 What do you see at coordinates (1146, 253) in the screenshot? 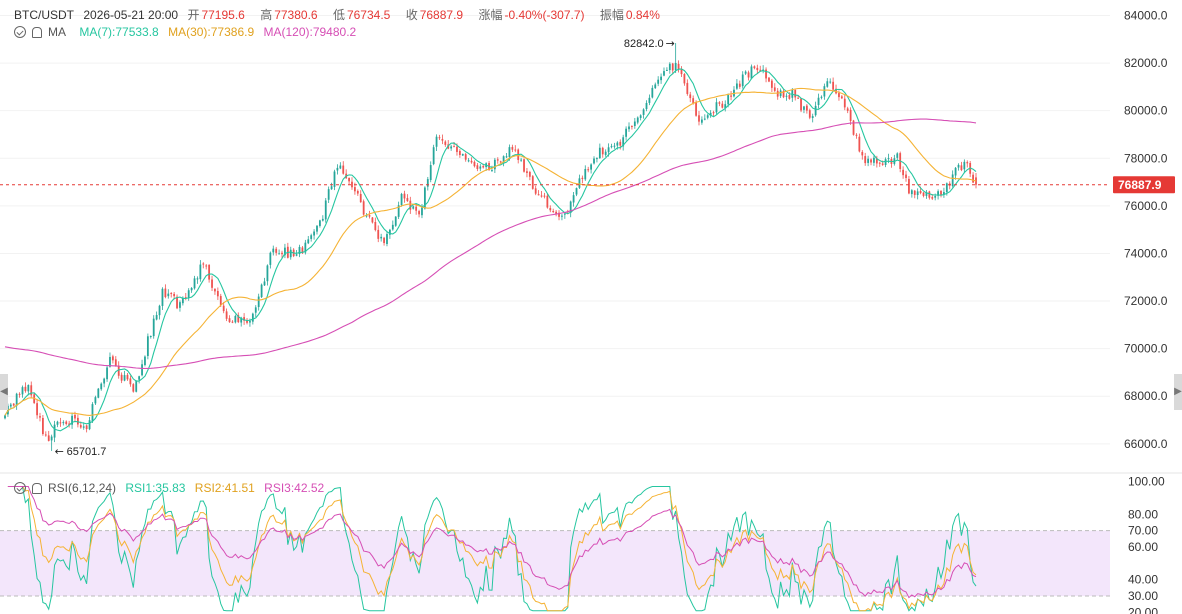
I see `price-tick-label: 74000.0` at bounding box center [1146, 253].